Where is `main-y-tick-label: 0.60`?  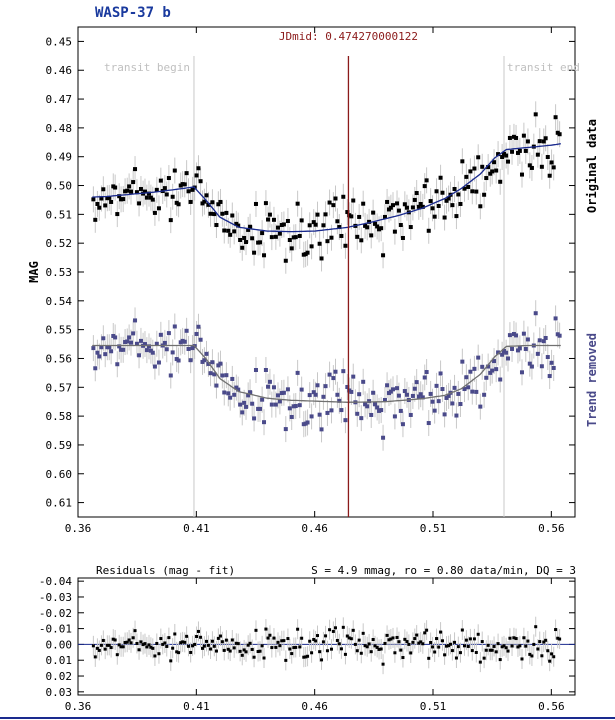 main-y-tick-label: 0.60 is located at coordinates (59, 474).